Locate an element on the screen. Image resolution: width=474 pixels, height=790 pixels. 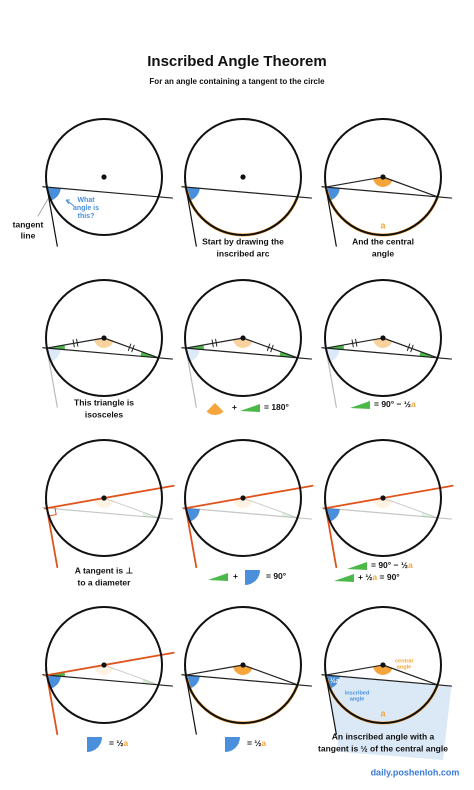
caption: And the central is located at coordinates (383, 241).